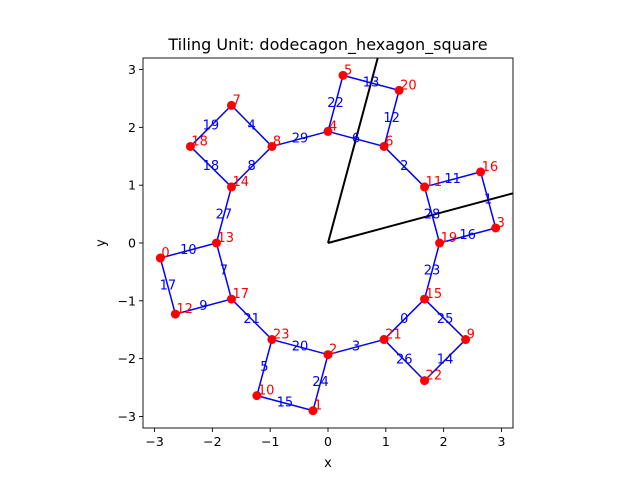 This screenshot has width=640, height=480. What do you see at coordinates (236, 100) in the screenshot?
I see `vertex-label-7: 7` at bounding box center [236, 100].